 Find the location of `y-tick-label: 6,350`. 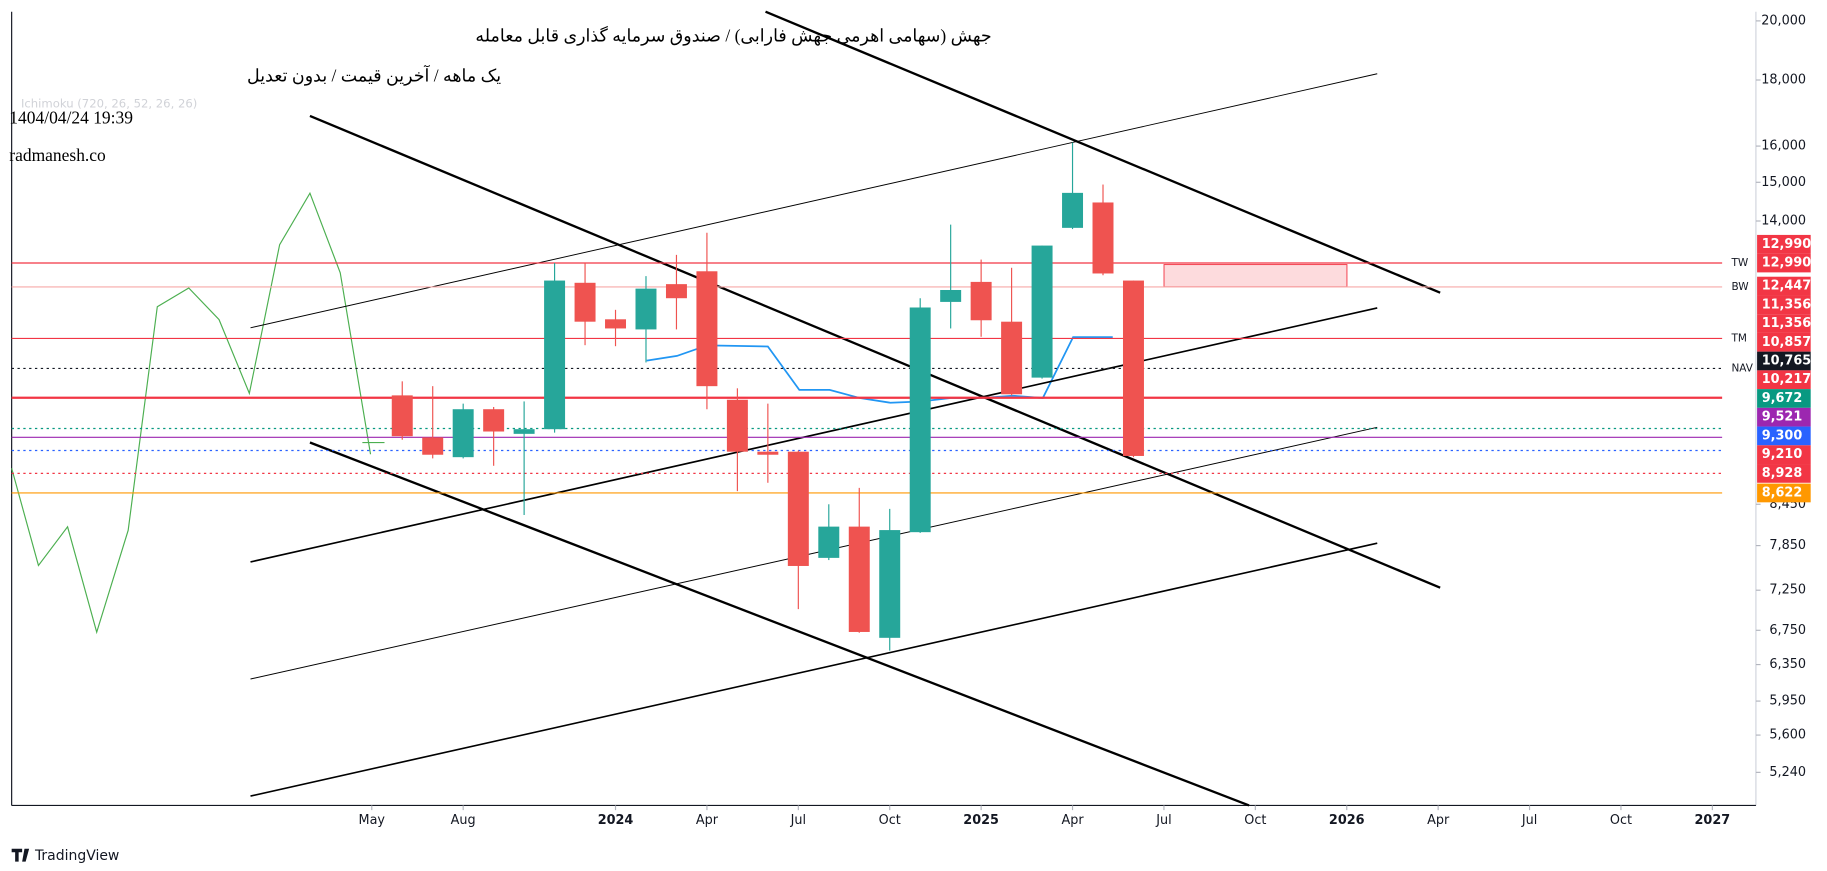

y-tick-label: 6,350 is located at coordinates (1787, 664).